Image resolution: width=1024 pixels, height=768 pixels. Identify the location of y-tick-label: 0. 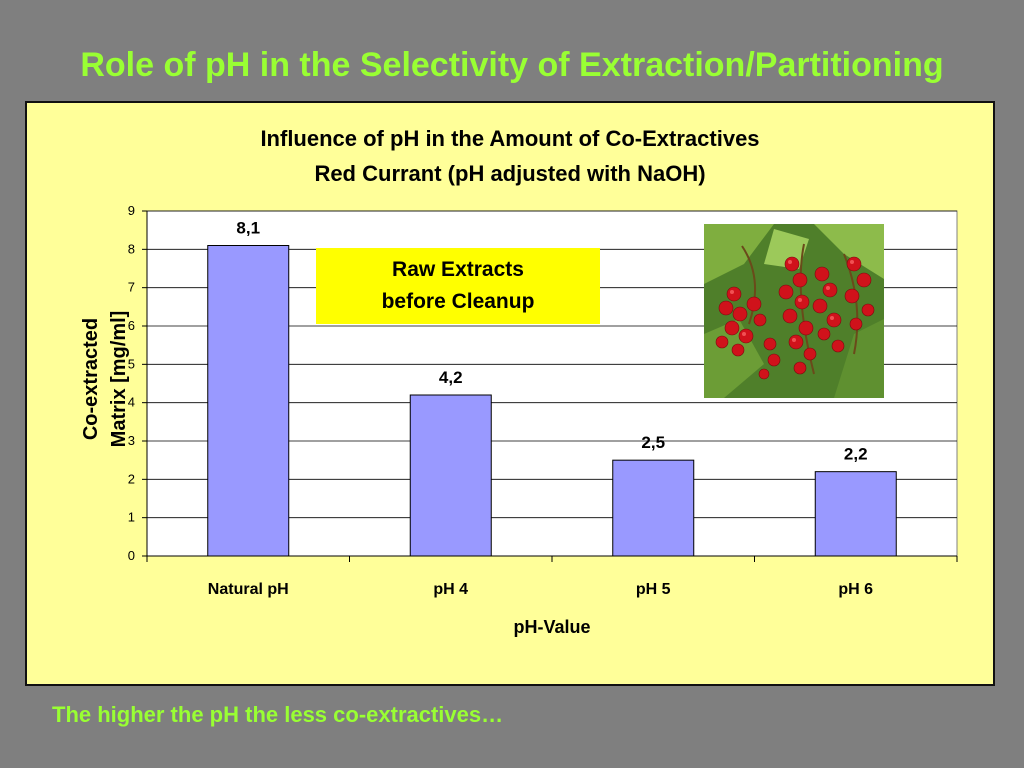
(131, 555).